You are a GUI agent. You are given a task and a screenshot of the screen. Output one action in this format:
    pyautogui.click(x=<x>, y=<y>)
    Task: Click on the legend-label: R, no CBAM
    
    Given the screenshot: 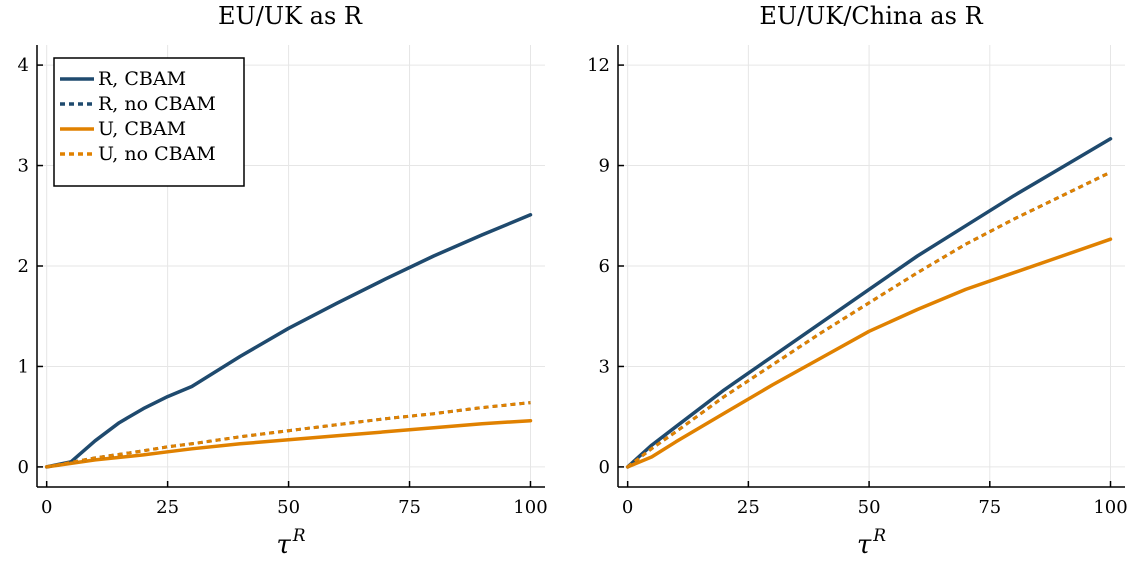 What is the action you would take?
    pyautogui.click(x=157, y=104)
    